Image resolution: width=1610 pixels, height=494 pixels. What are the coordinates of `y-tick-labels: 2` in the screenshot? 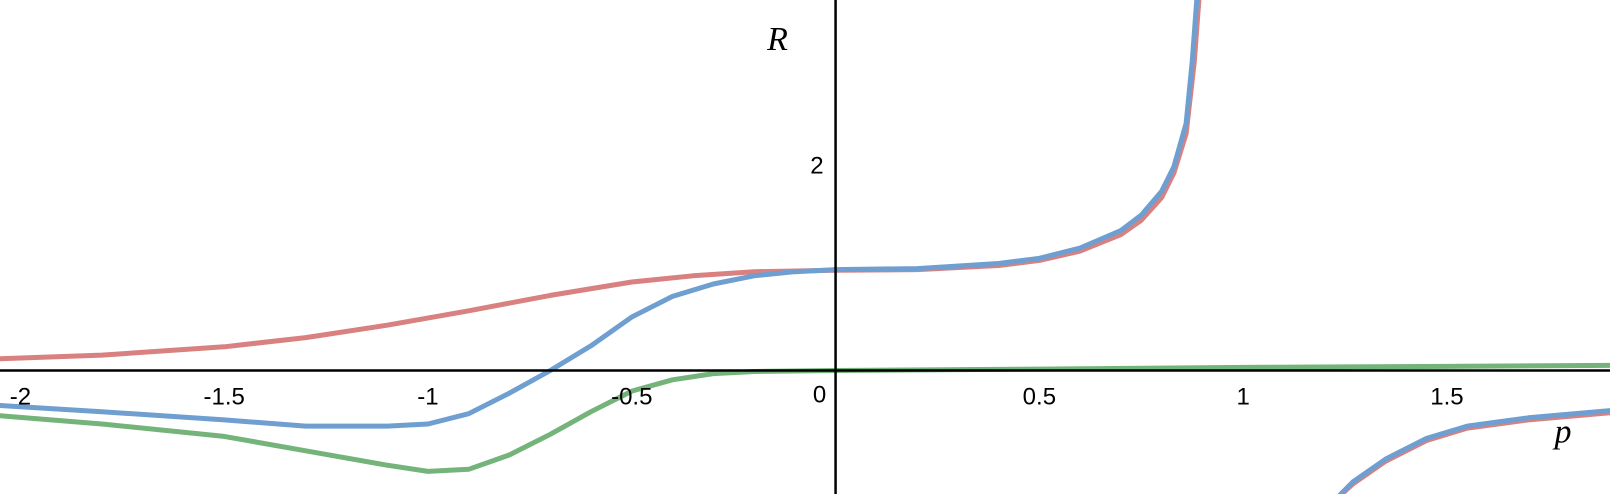 It's located at (816, 166).